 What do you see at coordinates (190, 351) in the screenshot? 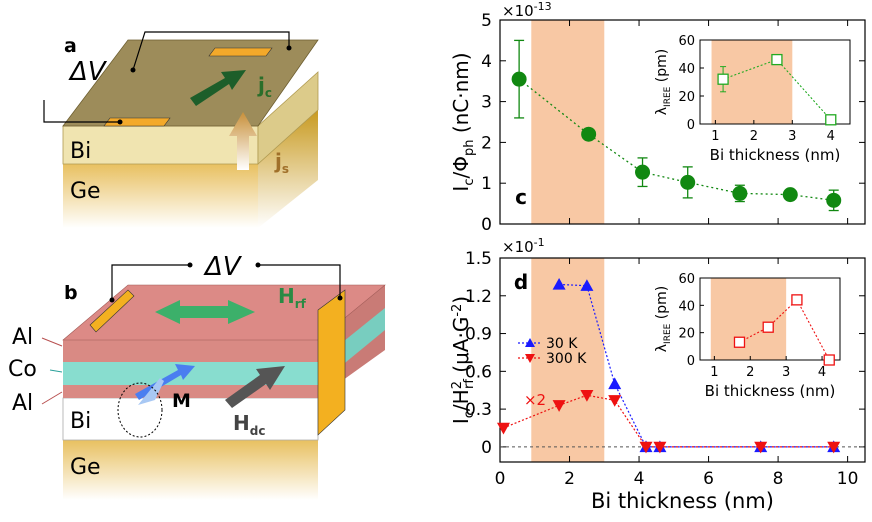
I see `al-top-layer` at bounding box center [190, 351].